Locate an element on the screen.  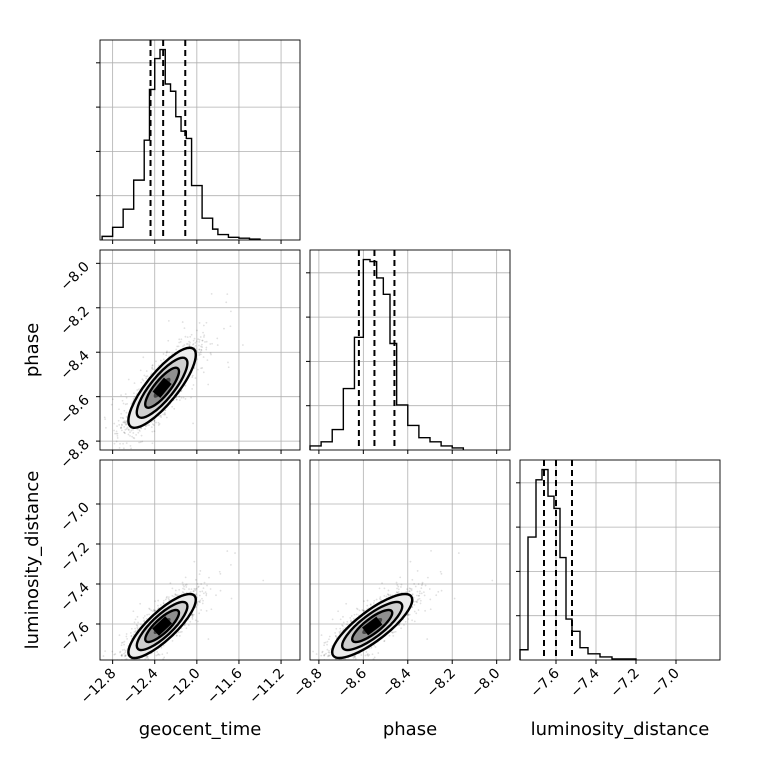
x-tick-label-phase: −8.4 is located at coordinates (396, 682).